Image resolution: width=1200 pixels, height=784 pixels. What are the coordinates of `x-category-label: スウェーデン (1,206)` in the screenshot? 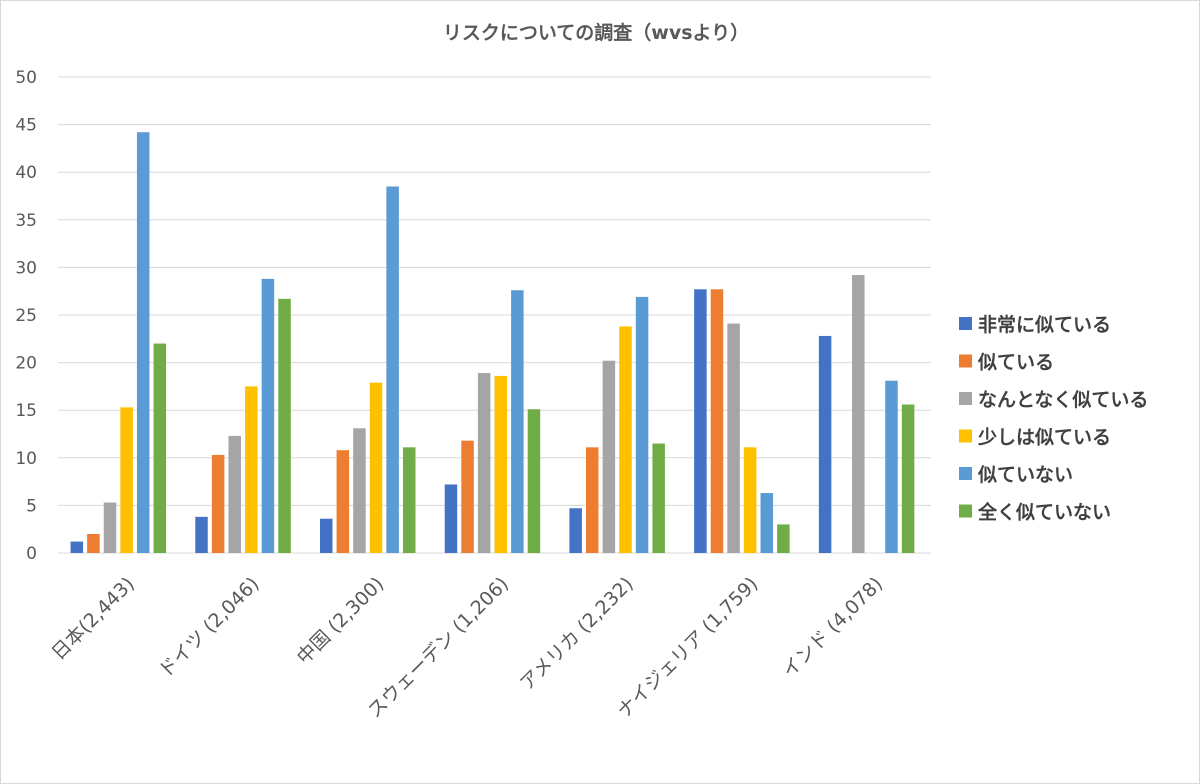 It's located at (438, 647).